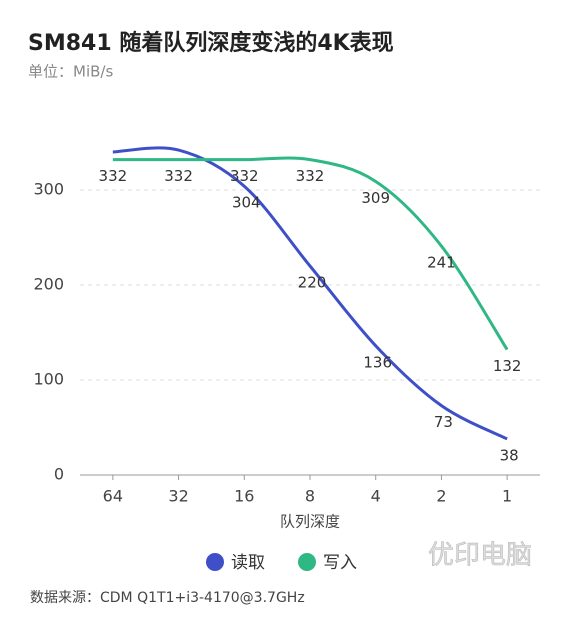 The width and height of the screenshot is (580, 641). What do you see at coordinates (441, 263) in the screenshot?
I see `data-label: 241` at bounding box center [441, 263].